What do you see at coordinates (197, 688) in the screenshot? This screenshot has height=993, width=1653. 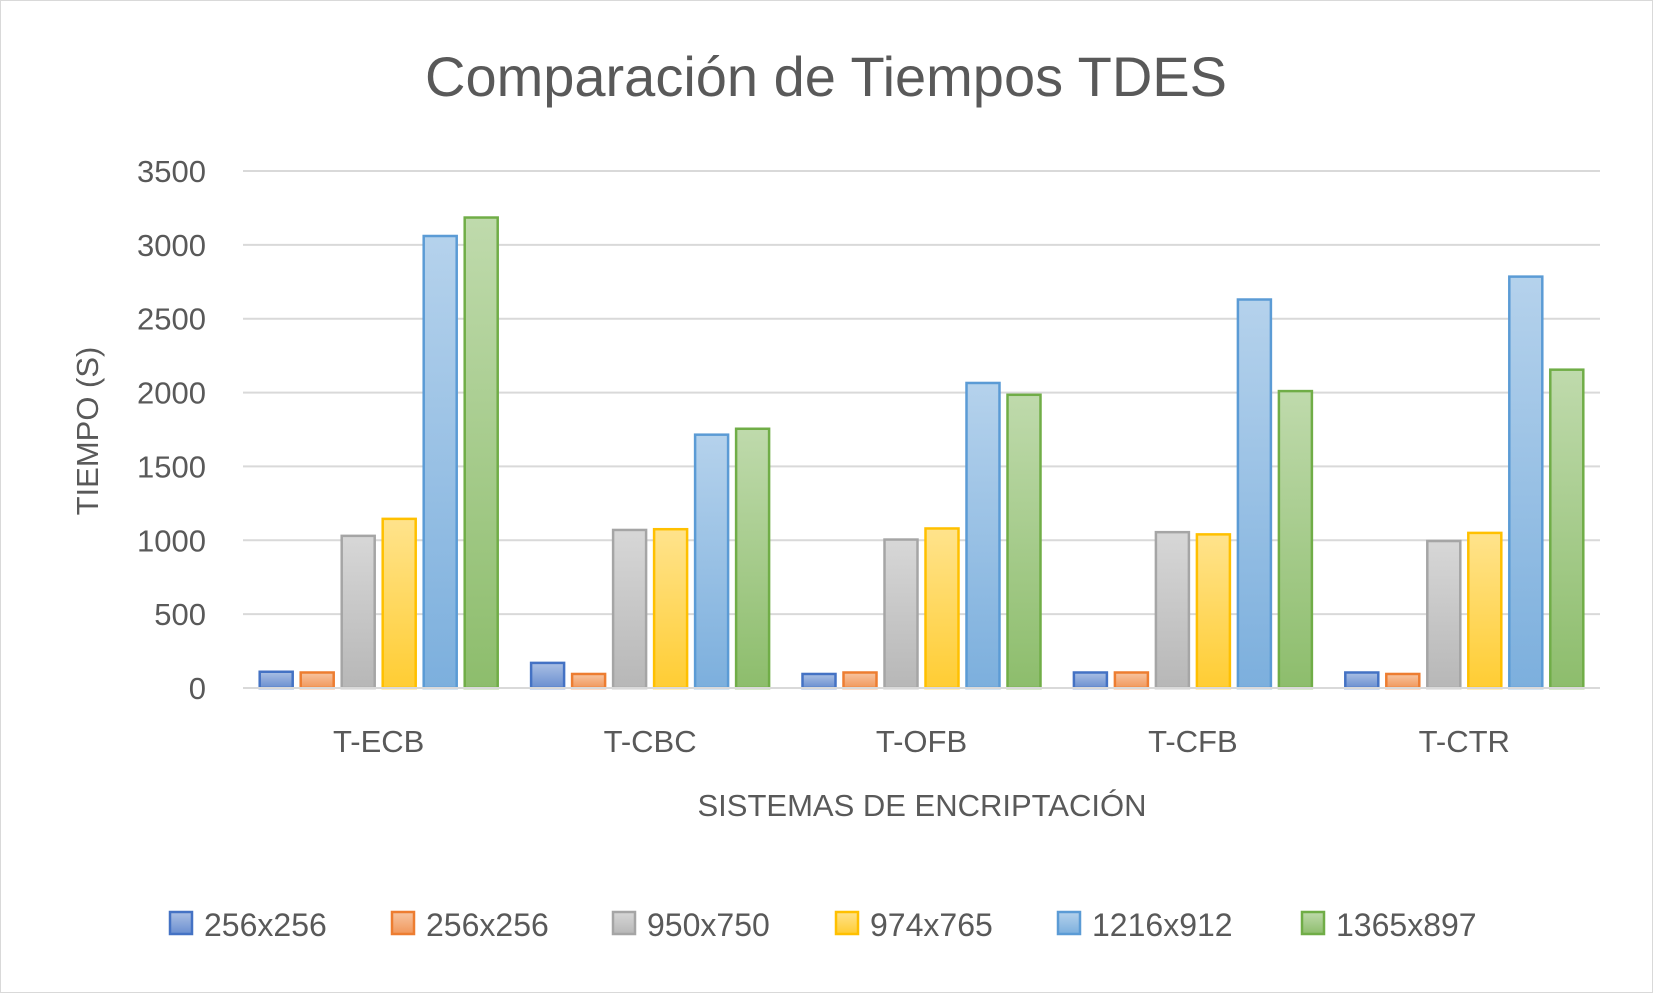 I see `y-tick-label: 0` at bounding box center [197, 688].